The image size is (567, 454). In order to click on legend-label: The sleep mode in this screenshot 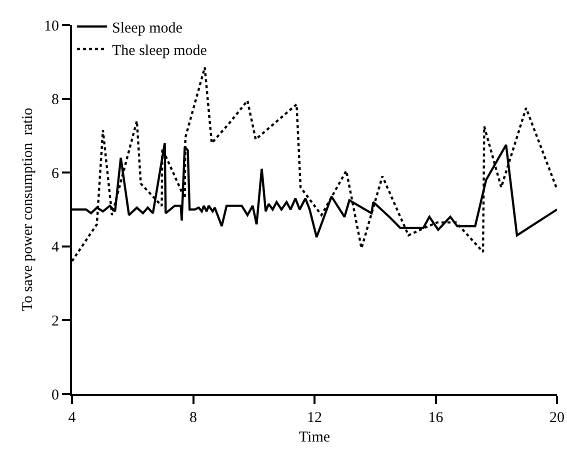, I will do `click(160, 50)`.